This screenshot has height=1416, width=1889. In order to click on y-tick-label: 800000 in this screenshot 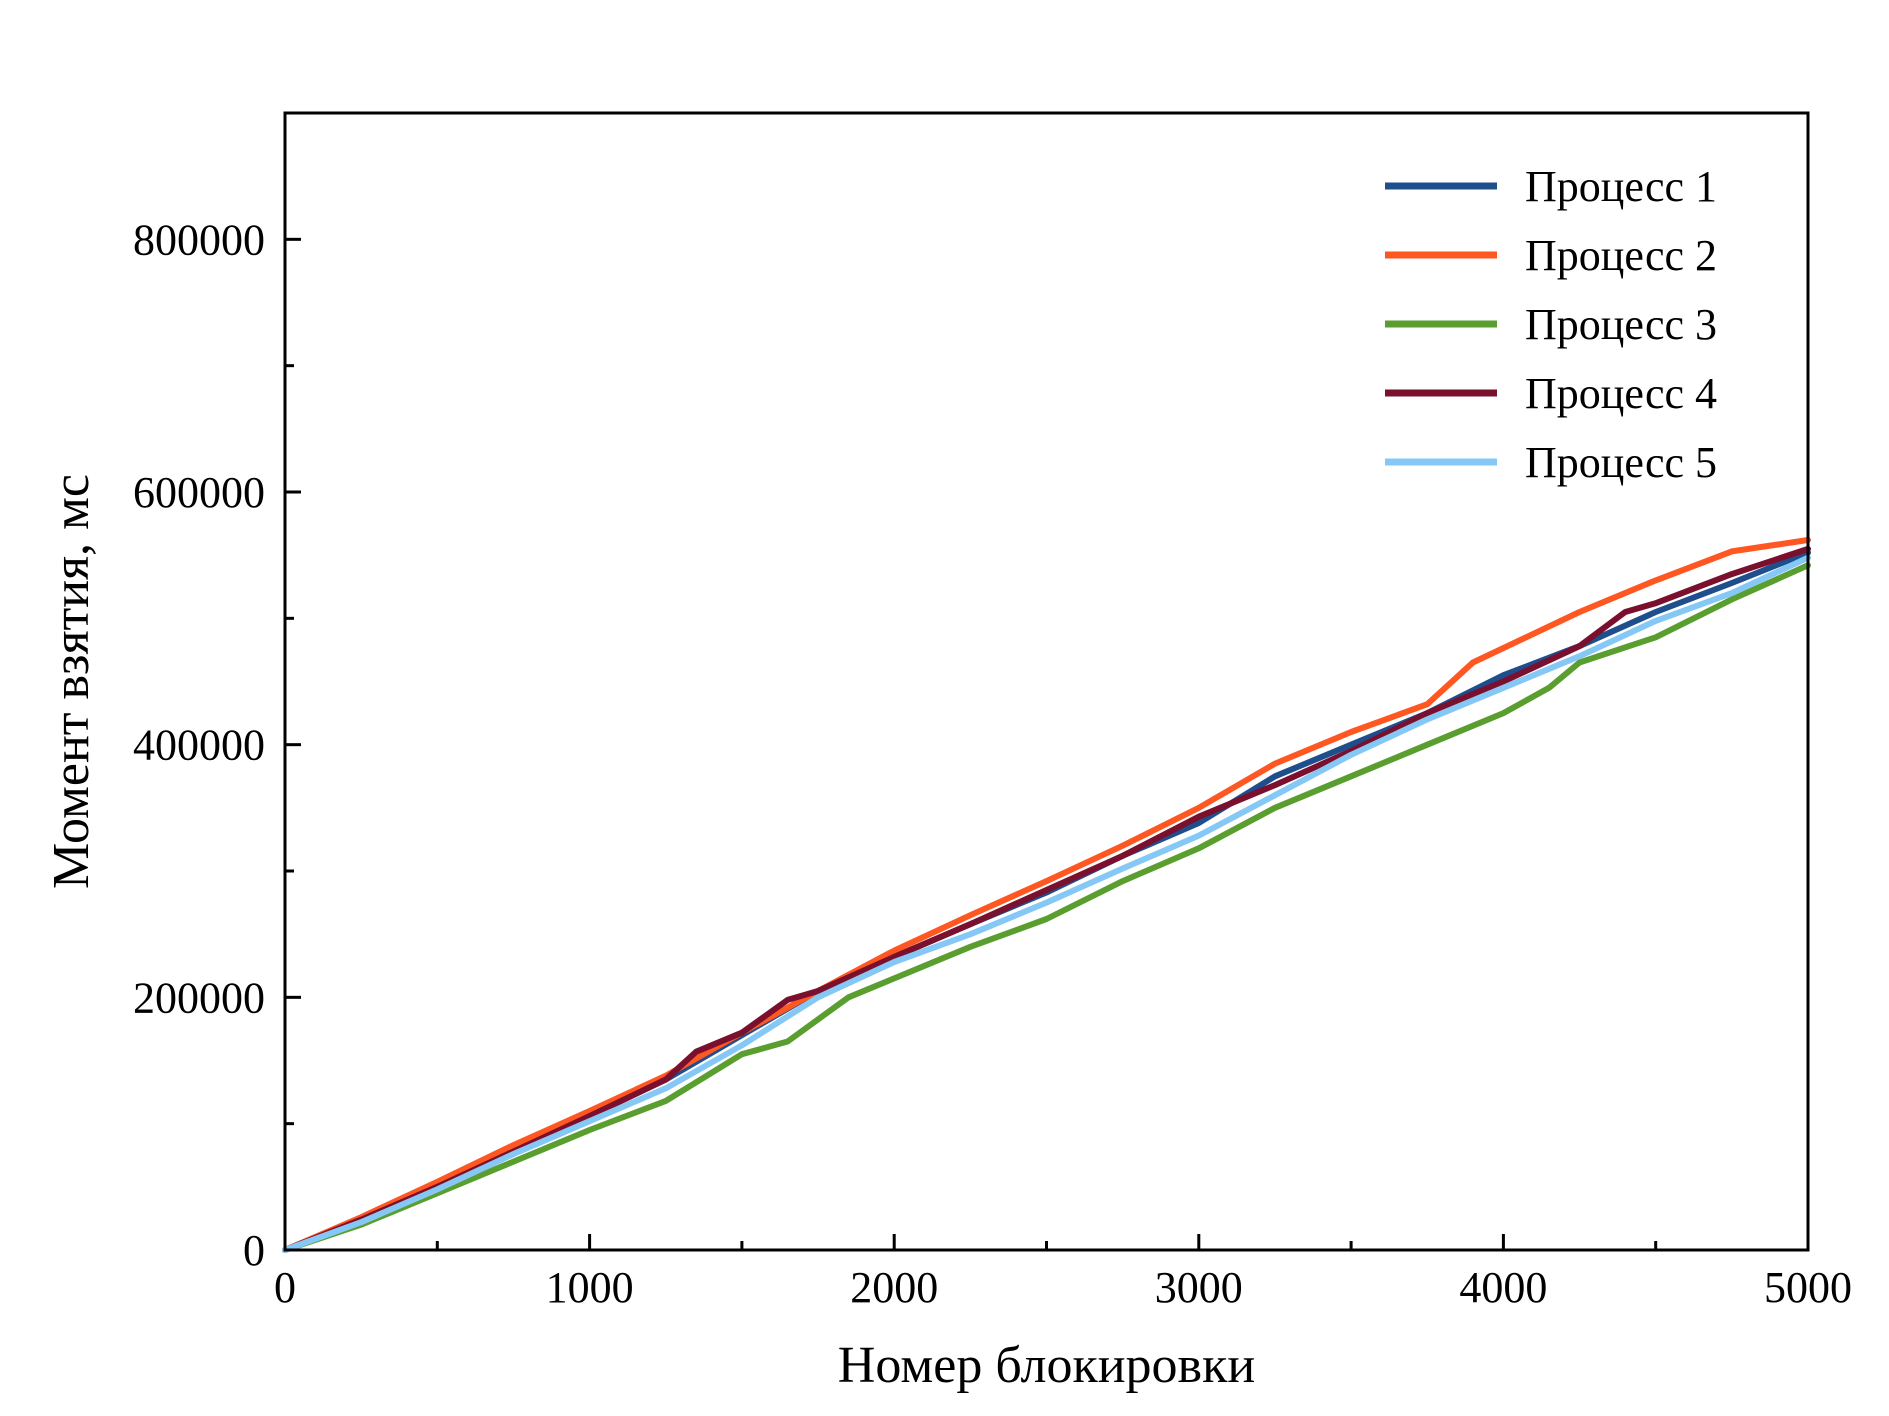, I will do `click(199, 239)`.